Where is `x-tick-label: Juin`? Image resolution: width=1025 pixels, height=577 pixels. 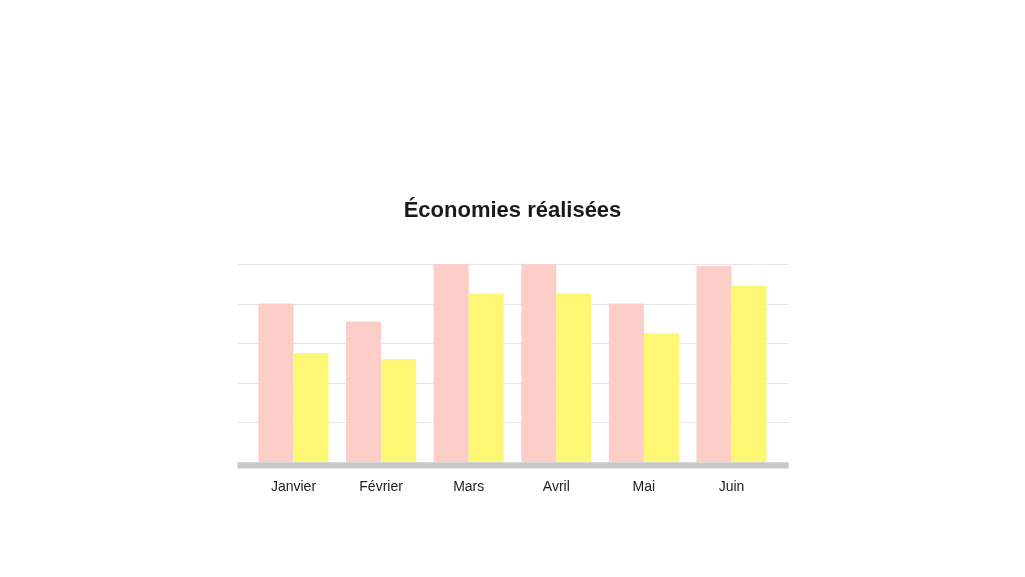 x-tick-label: Juin is located at coordinates (731, 485).